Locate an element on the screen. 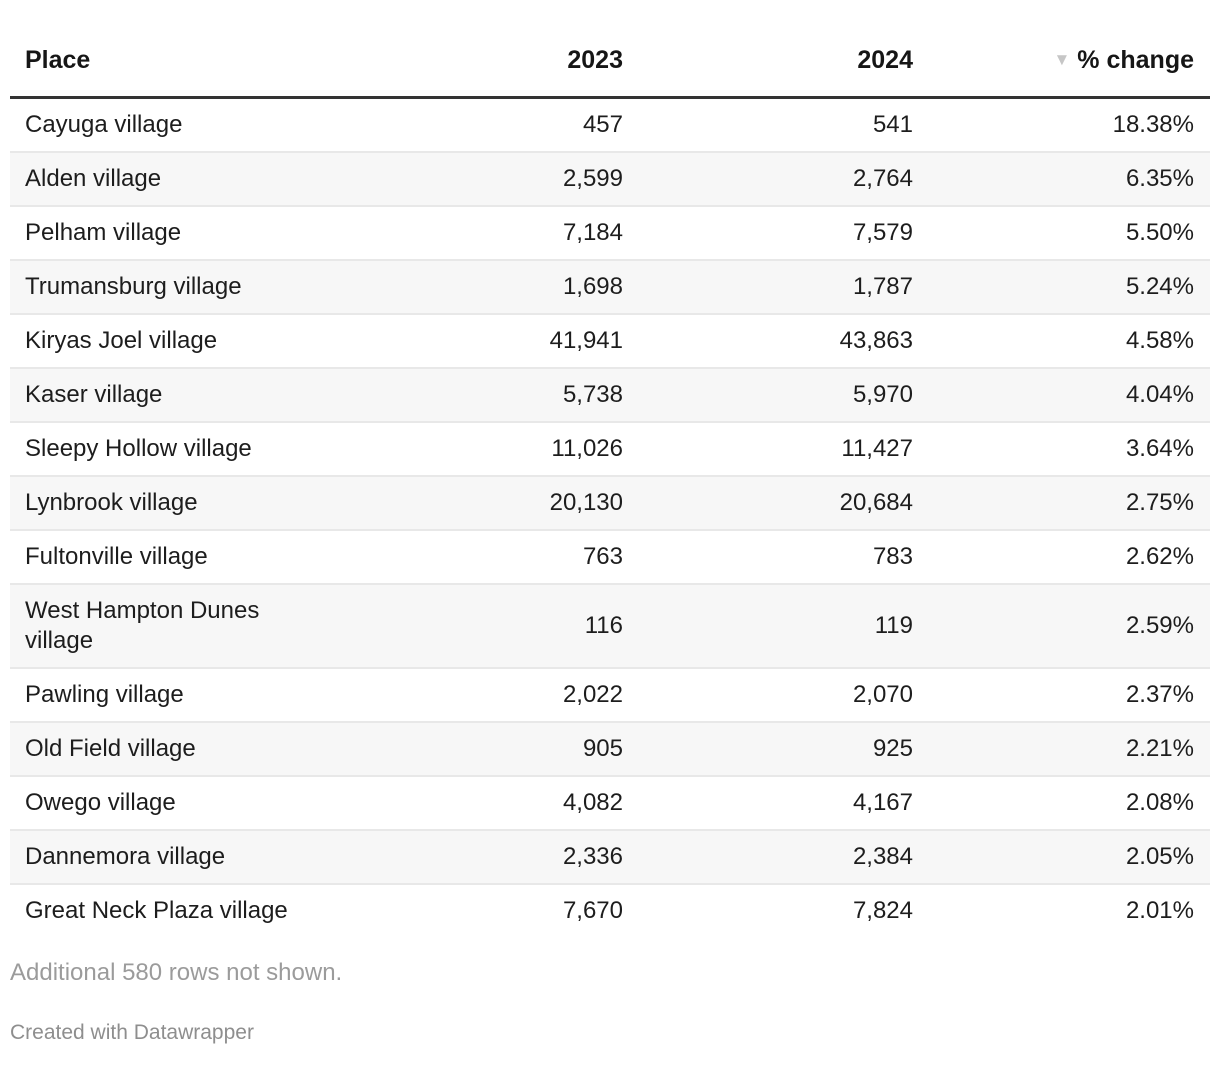 This screenshot has height=1068, width=1220. percent-change-cell: 18.38% is located at coordinates (1153, 124).